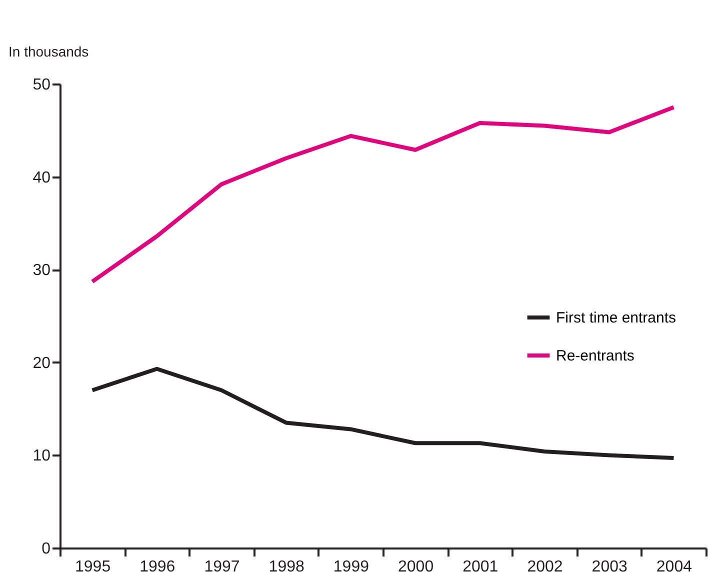 The height and width of the screenshot is (579, 725). Describe the element at coordinates (48, 52) in the screenshot. I see `y-axis-title: In thousands` at that location.